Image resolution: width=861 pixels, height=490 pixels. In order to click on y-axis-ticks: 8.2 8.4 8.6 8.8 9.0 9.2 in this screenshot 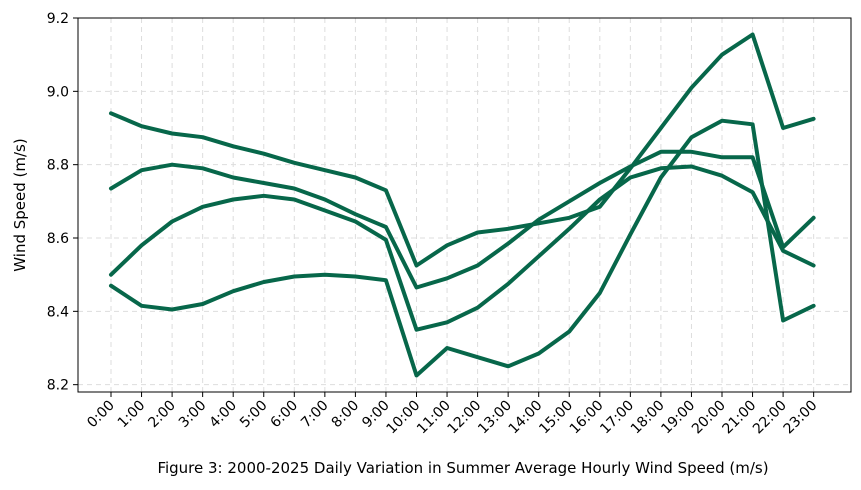, I will do `click(62, 202)`.